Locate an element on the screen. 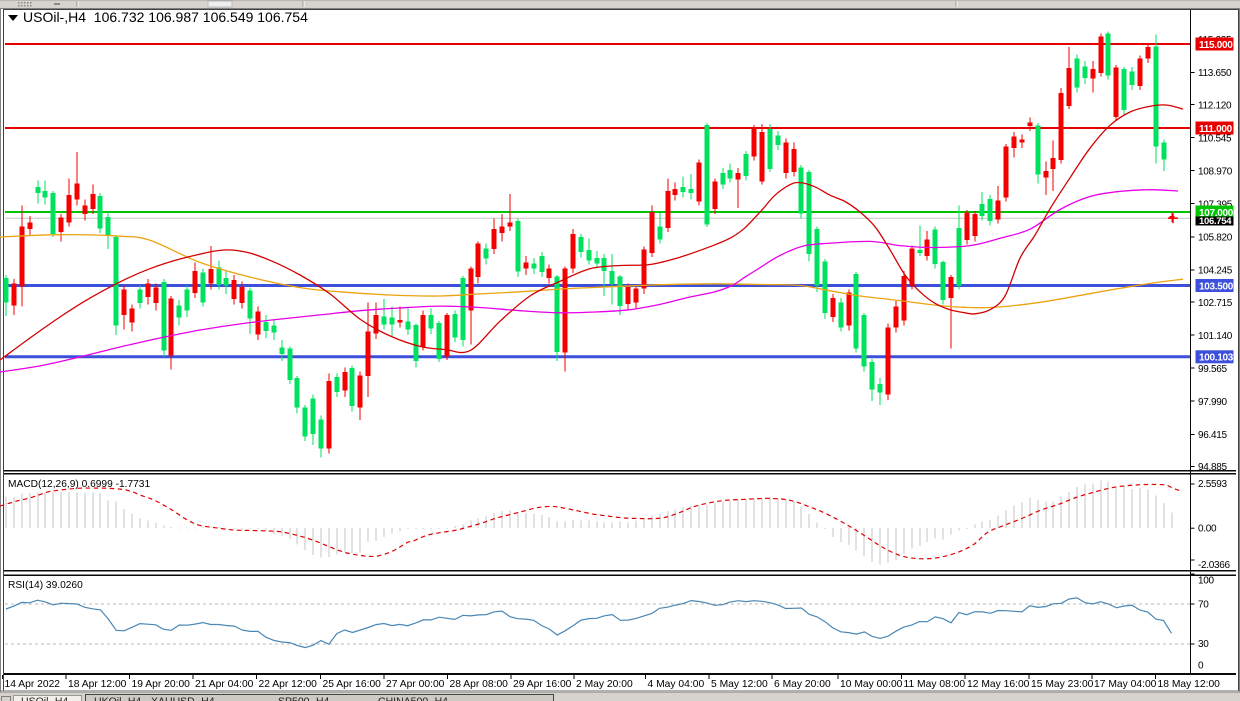  svg-text: RSI(14) 39.0260 is located at coordinates (45, 585).